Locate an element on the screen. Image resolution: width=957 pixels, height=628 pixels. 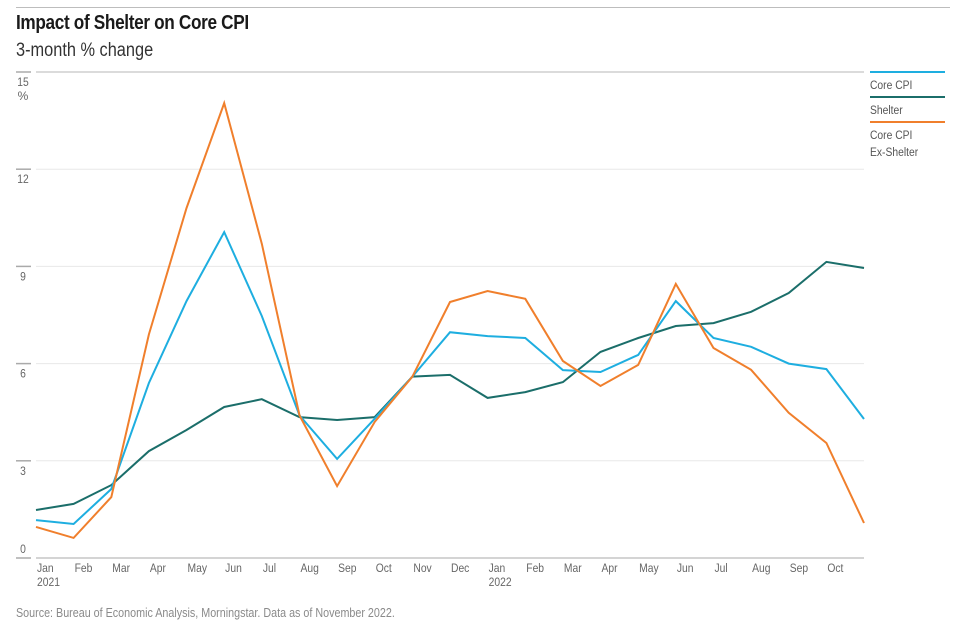
top-rule is located at coordinates (483, 7).